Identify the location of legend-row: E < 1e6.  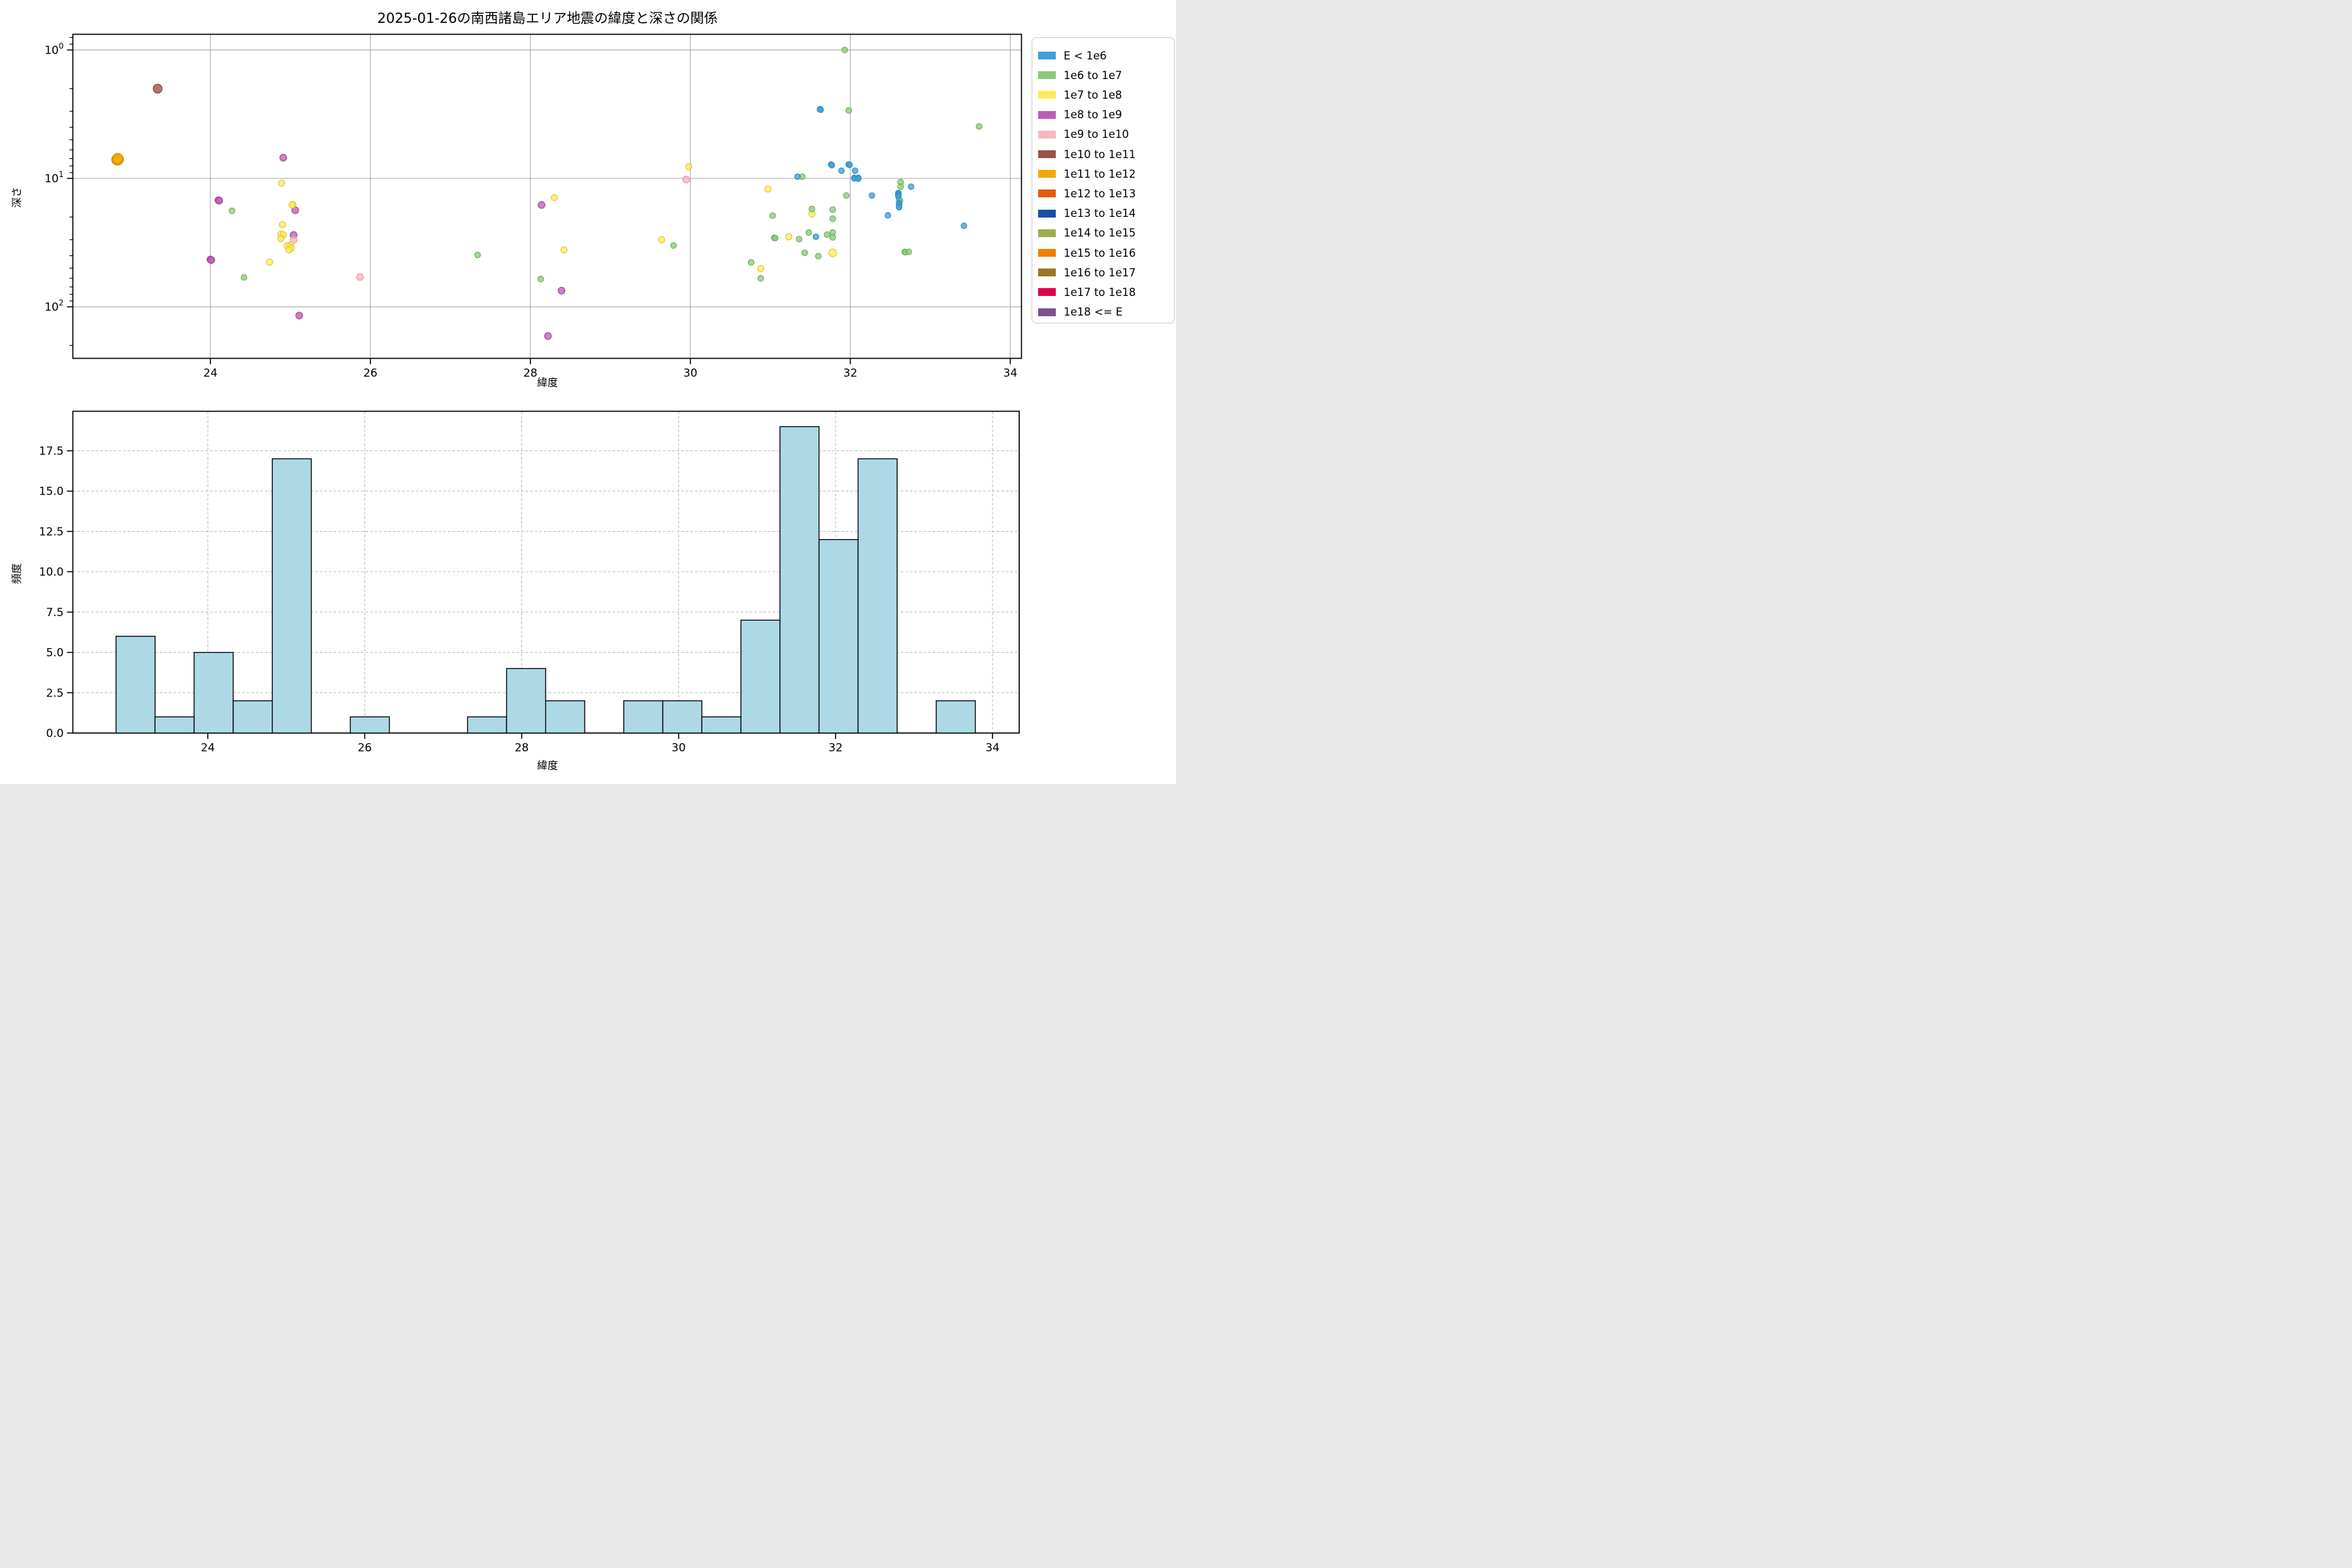
(1072, 55).